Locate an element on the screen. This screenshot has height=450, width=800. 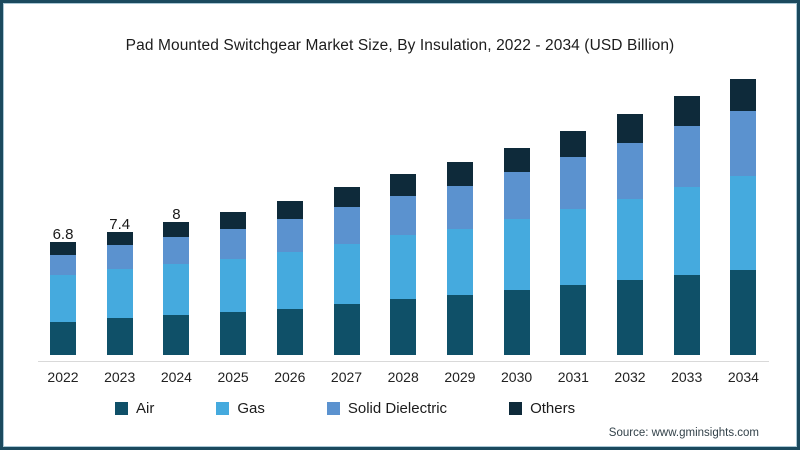
x-axis-label-2034: 2034 is located at coordinates (743, 377).